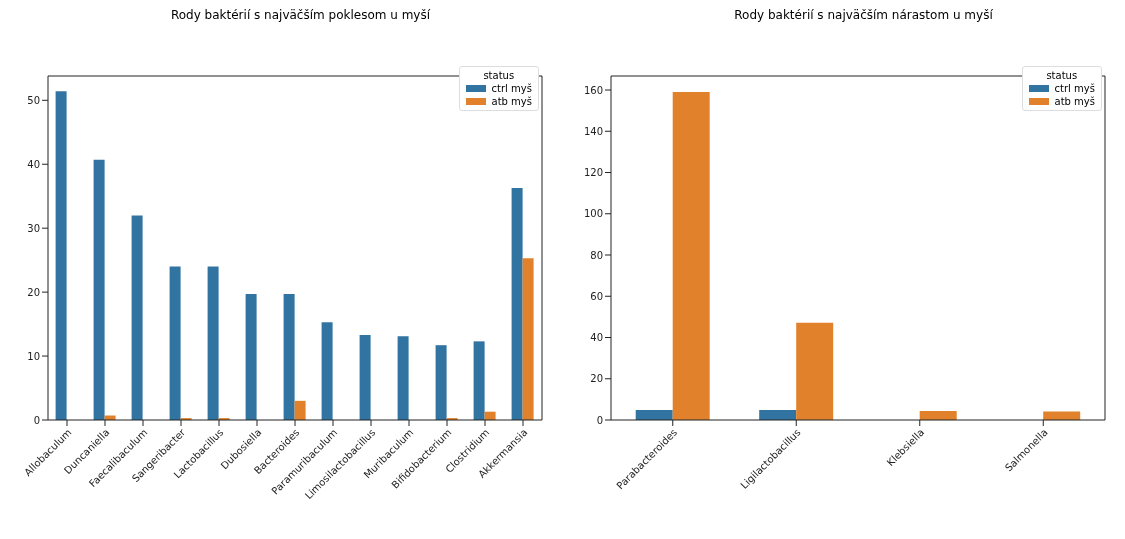 The height and width of the screenshot is (539, 1125). I want to click on y-tick-label: 50, so click(33, 100).